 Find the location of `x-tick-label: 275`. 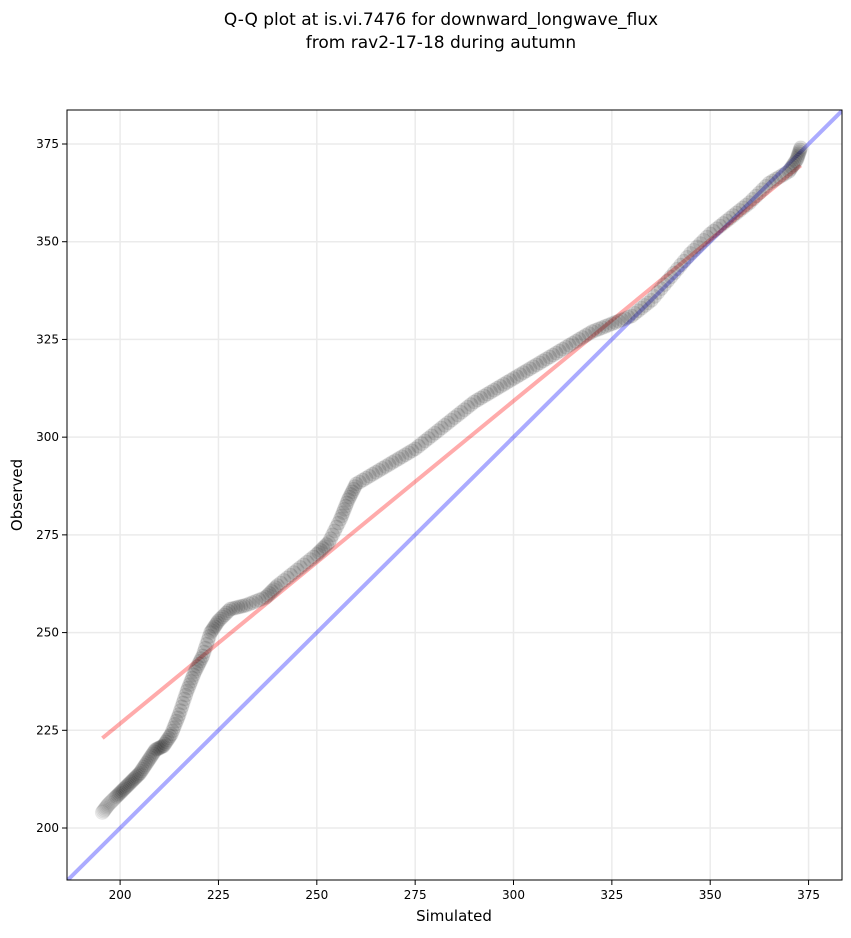

x-tick-label: 275 is located at coordinates (415, 895).